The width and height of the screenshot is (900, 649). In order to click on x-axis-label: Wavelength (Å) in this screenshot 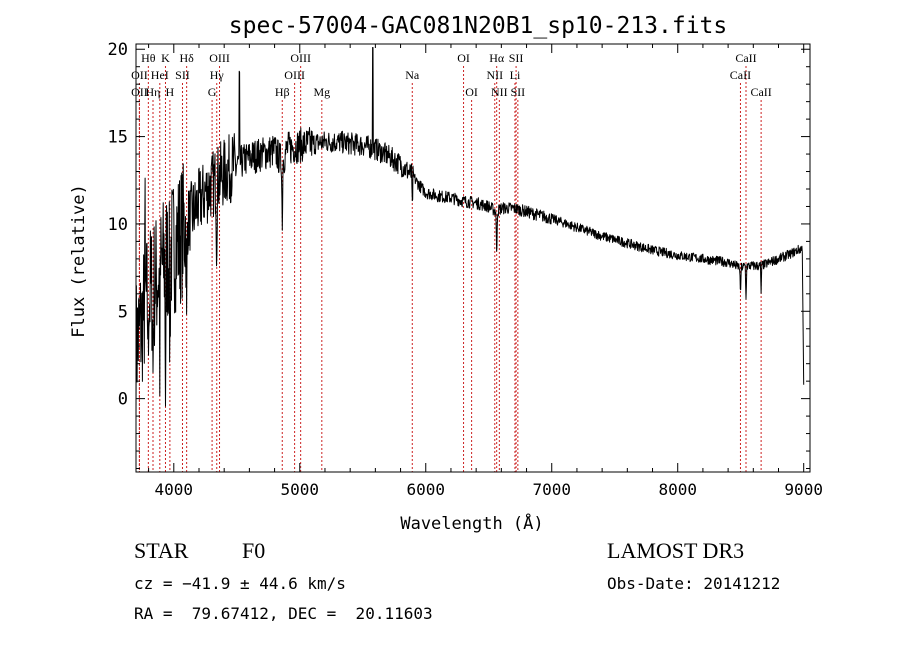, I will do `click(471, 523)`.